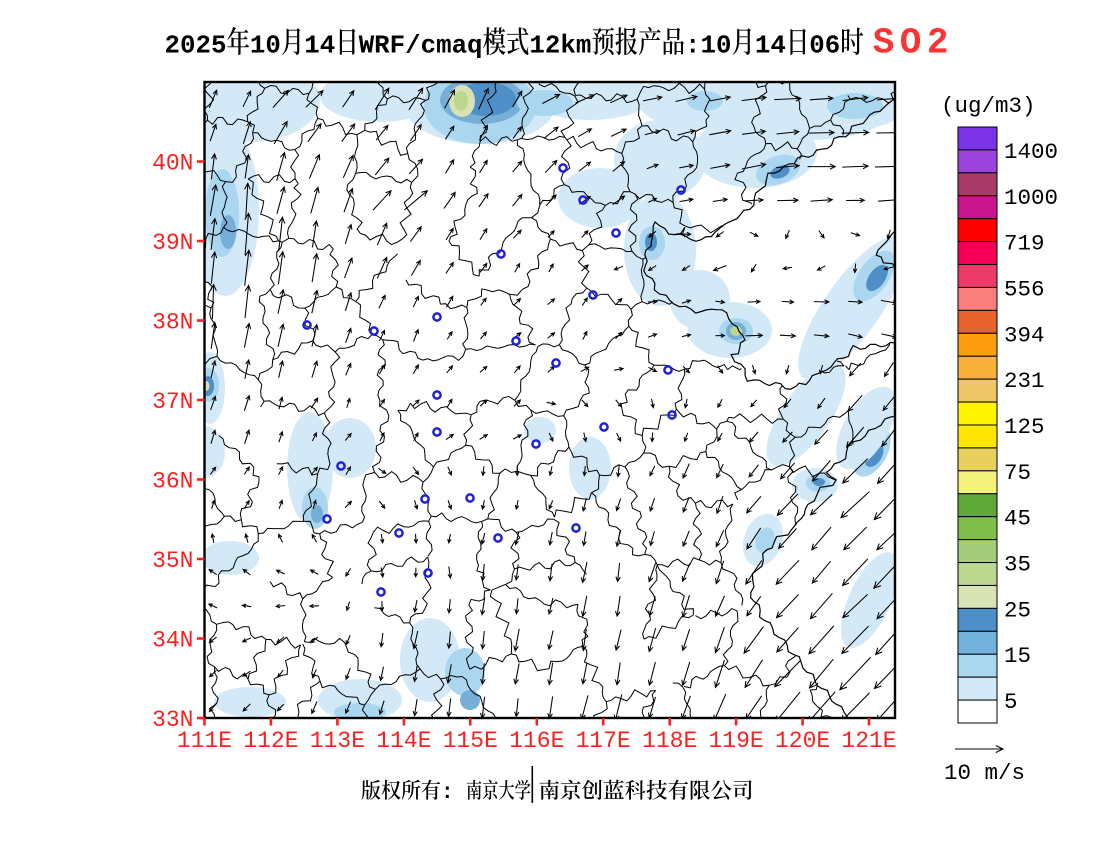 The width and height of the screenshot is (1100, 850). What do you see at coordinates (1024, 381) in the screenshot?
I see `svg-text: 231` at bounding box center [1024, 381].